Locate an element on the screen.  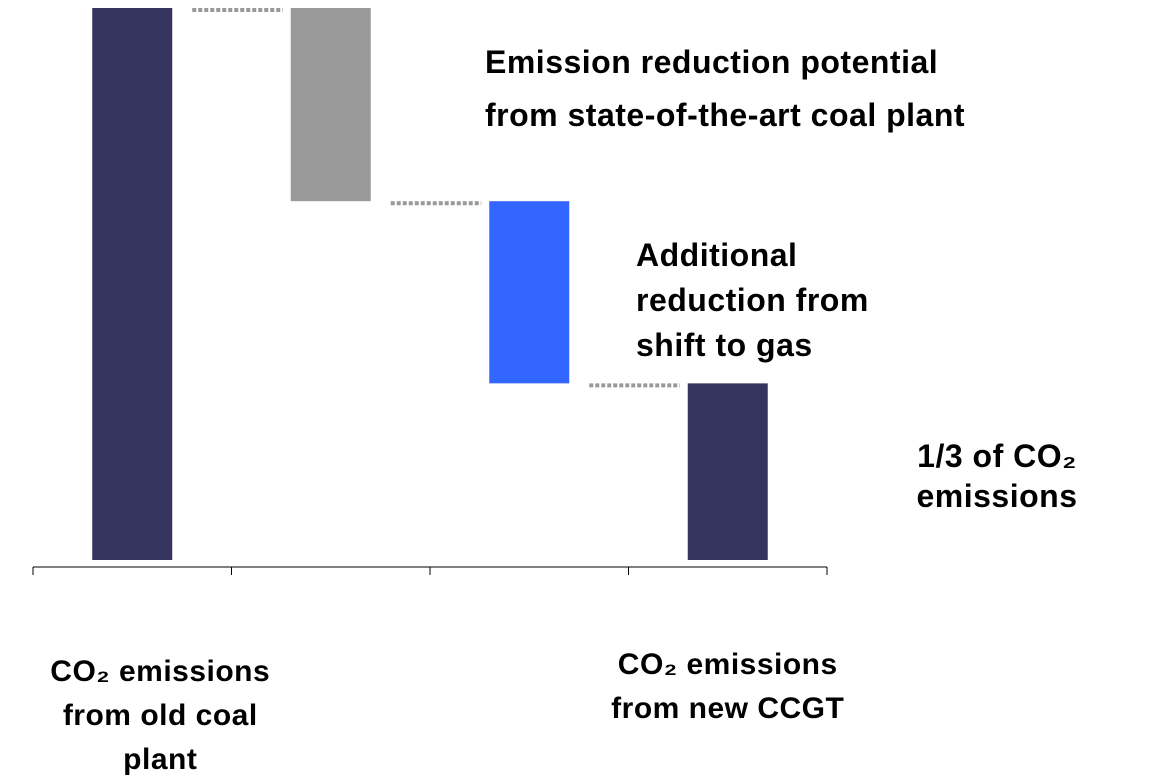
x-tick-label: CO₂ emissions from new CCGT is located at coordinates (728, 686).